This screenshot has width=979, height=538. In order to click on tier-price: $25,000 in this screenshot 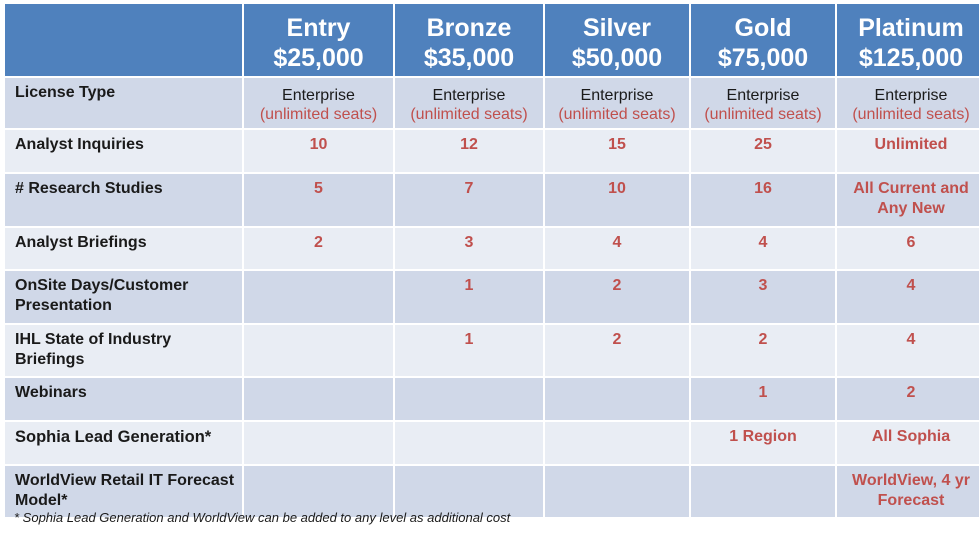, I will do `click(318, 58)`.